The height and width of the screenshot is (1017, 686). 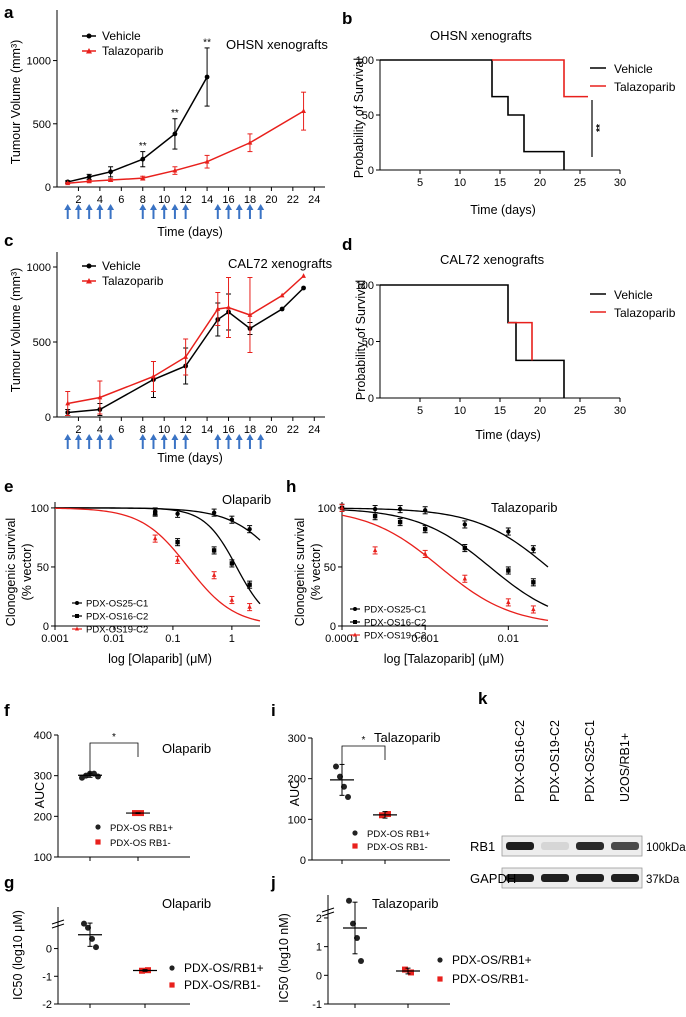 What do you see at coordinates (397, 847) in the screenshot?
I see `legend-label: PDX-OS RB1-` at bounding box center [397, 847].